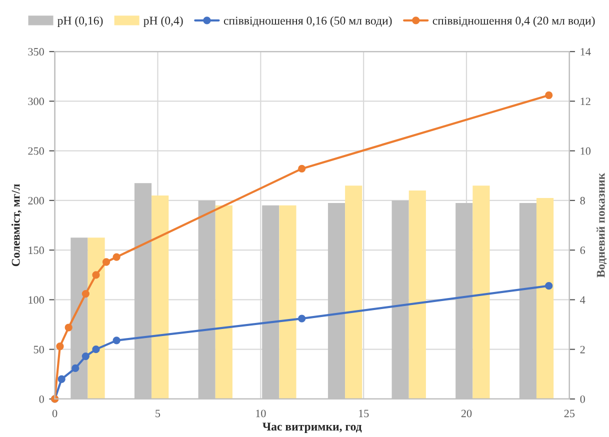 The height and width of the screenshot is (437, 609). Describe the element at coordinates (513, 22) in the screenshot. I see `legend-label: співвідношення 0,4 (20 мл води)` at that location.